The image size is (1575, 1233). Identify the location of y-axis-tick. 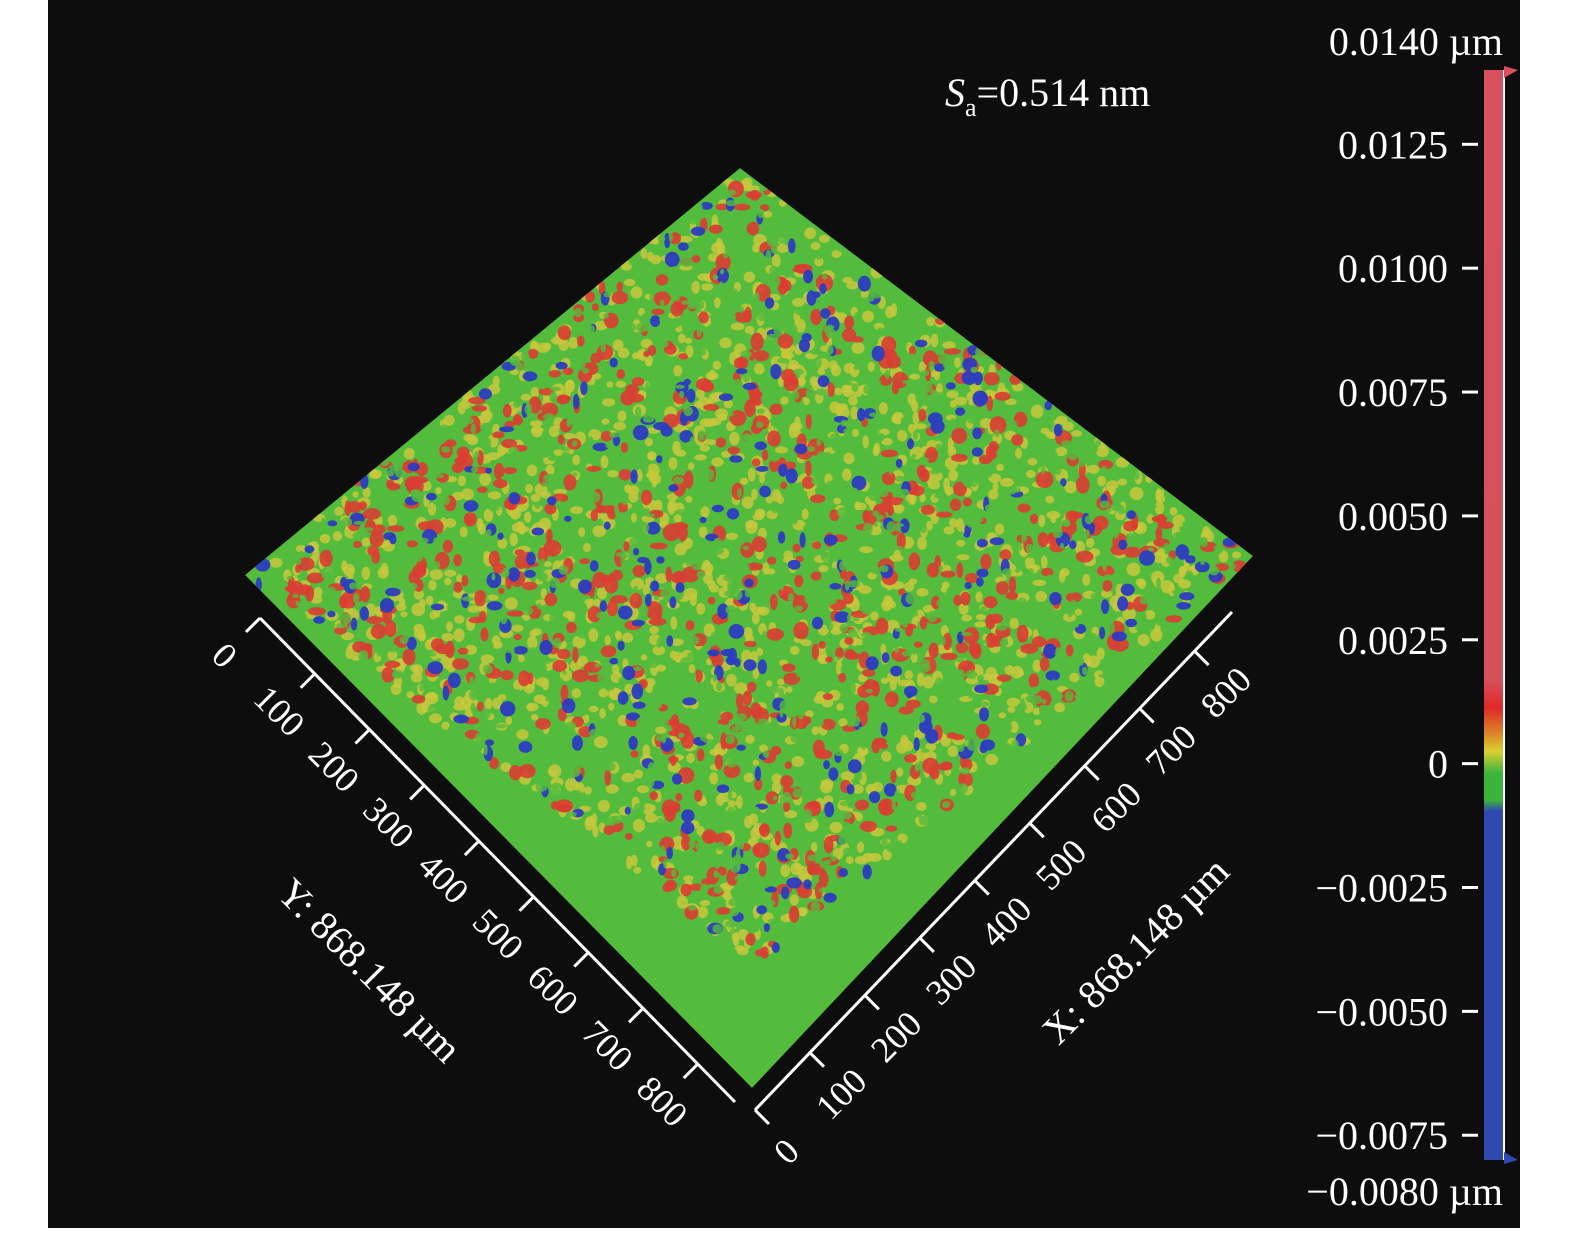
(417, 792).